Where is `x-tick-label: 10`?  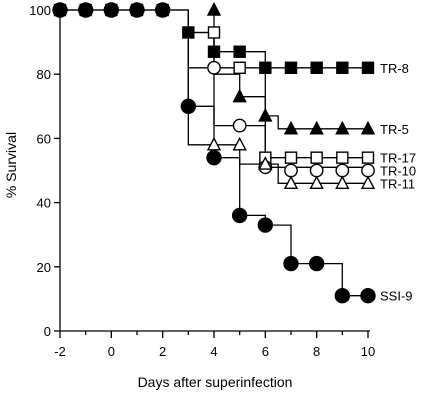
x-tick-label: 10 is located at coordinates (368, 351).